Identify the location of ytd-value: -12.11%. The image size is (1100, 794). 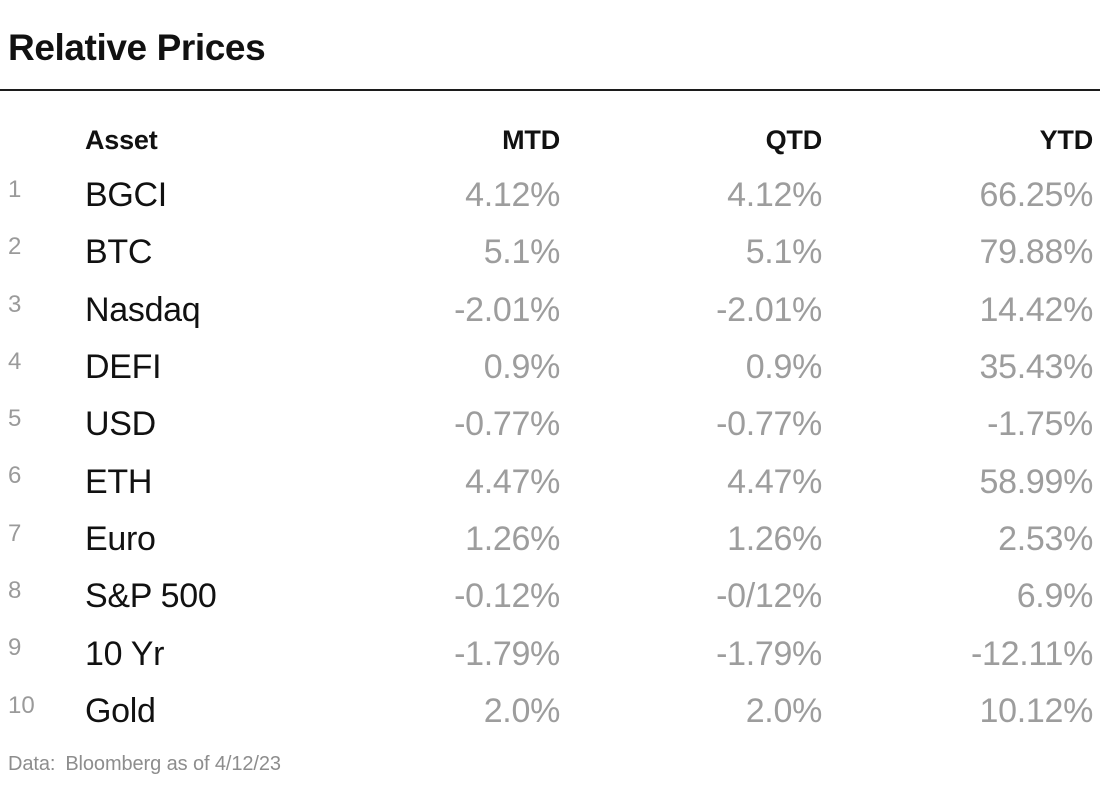
(1031, 653).